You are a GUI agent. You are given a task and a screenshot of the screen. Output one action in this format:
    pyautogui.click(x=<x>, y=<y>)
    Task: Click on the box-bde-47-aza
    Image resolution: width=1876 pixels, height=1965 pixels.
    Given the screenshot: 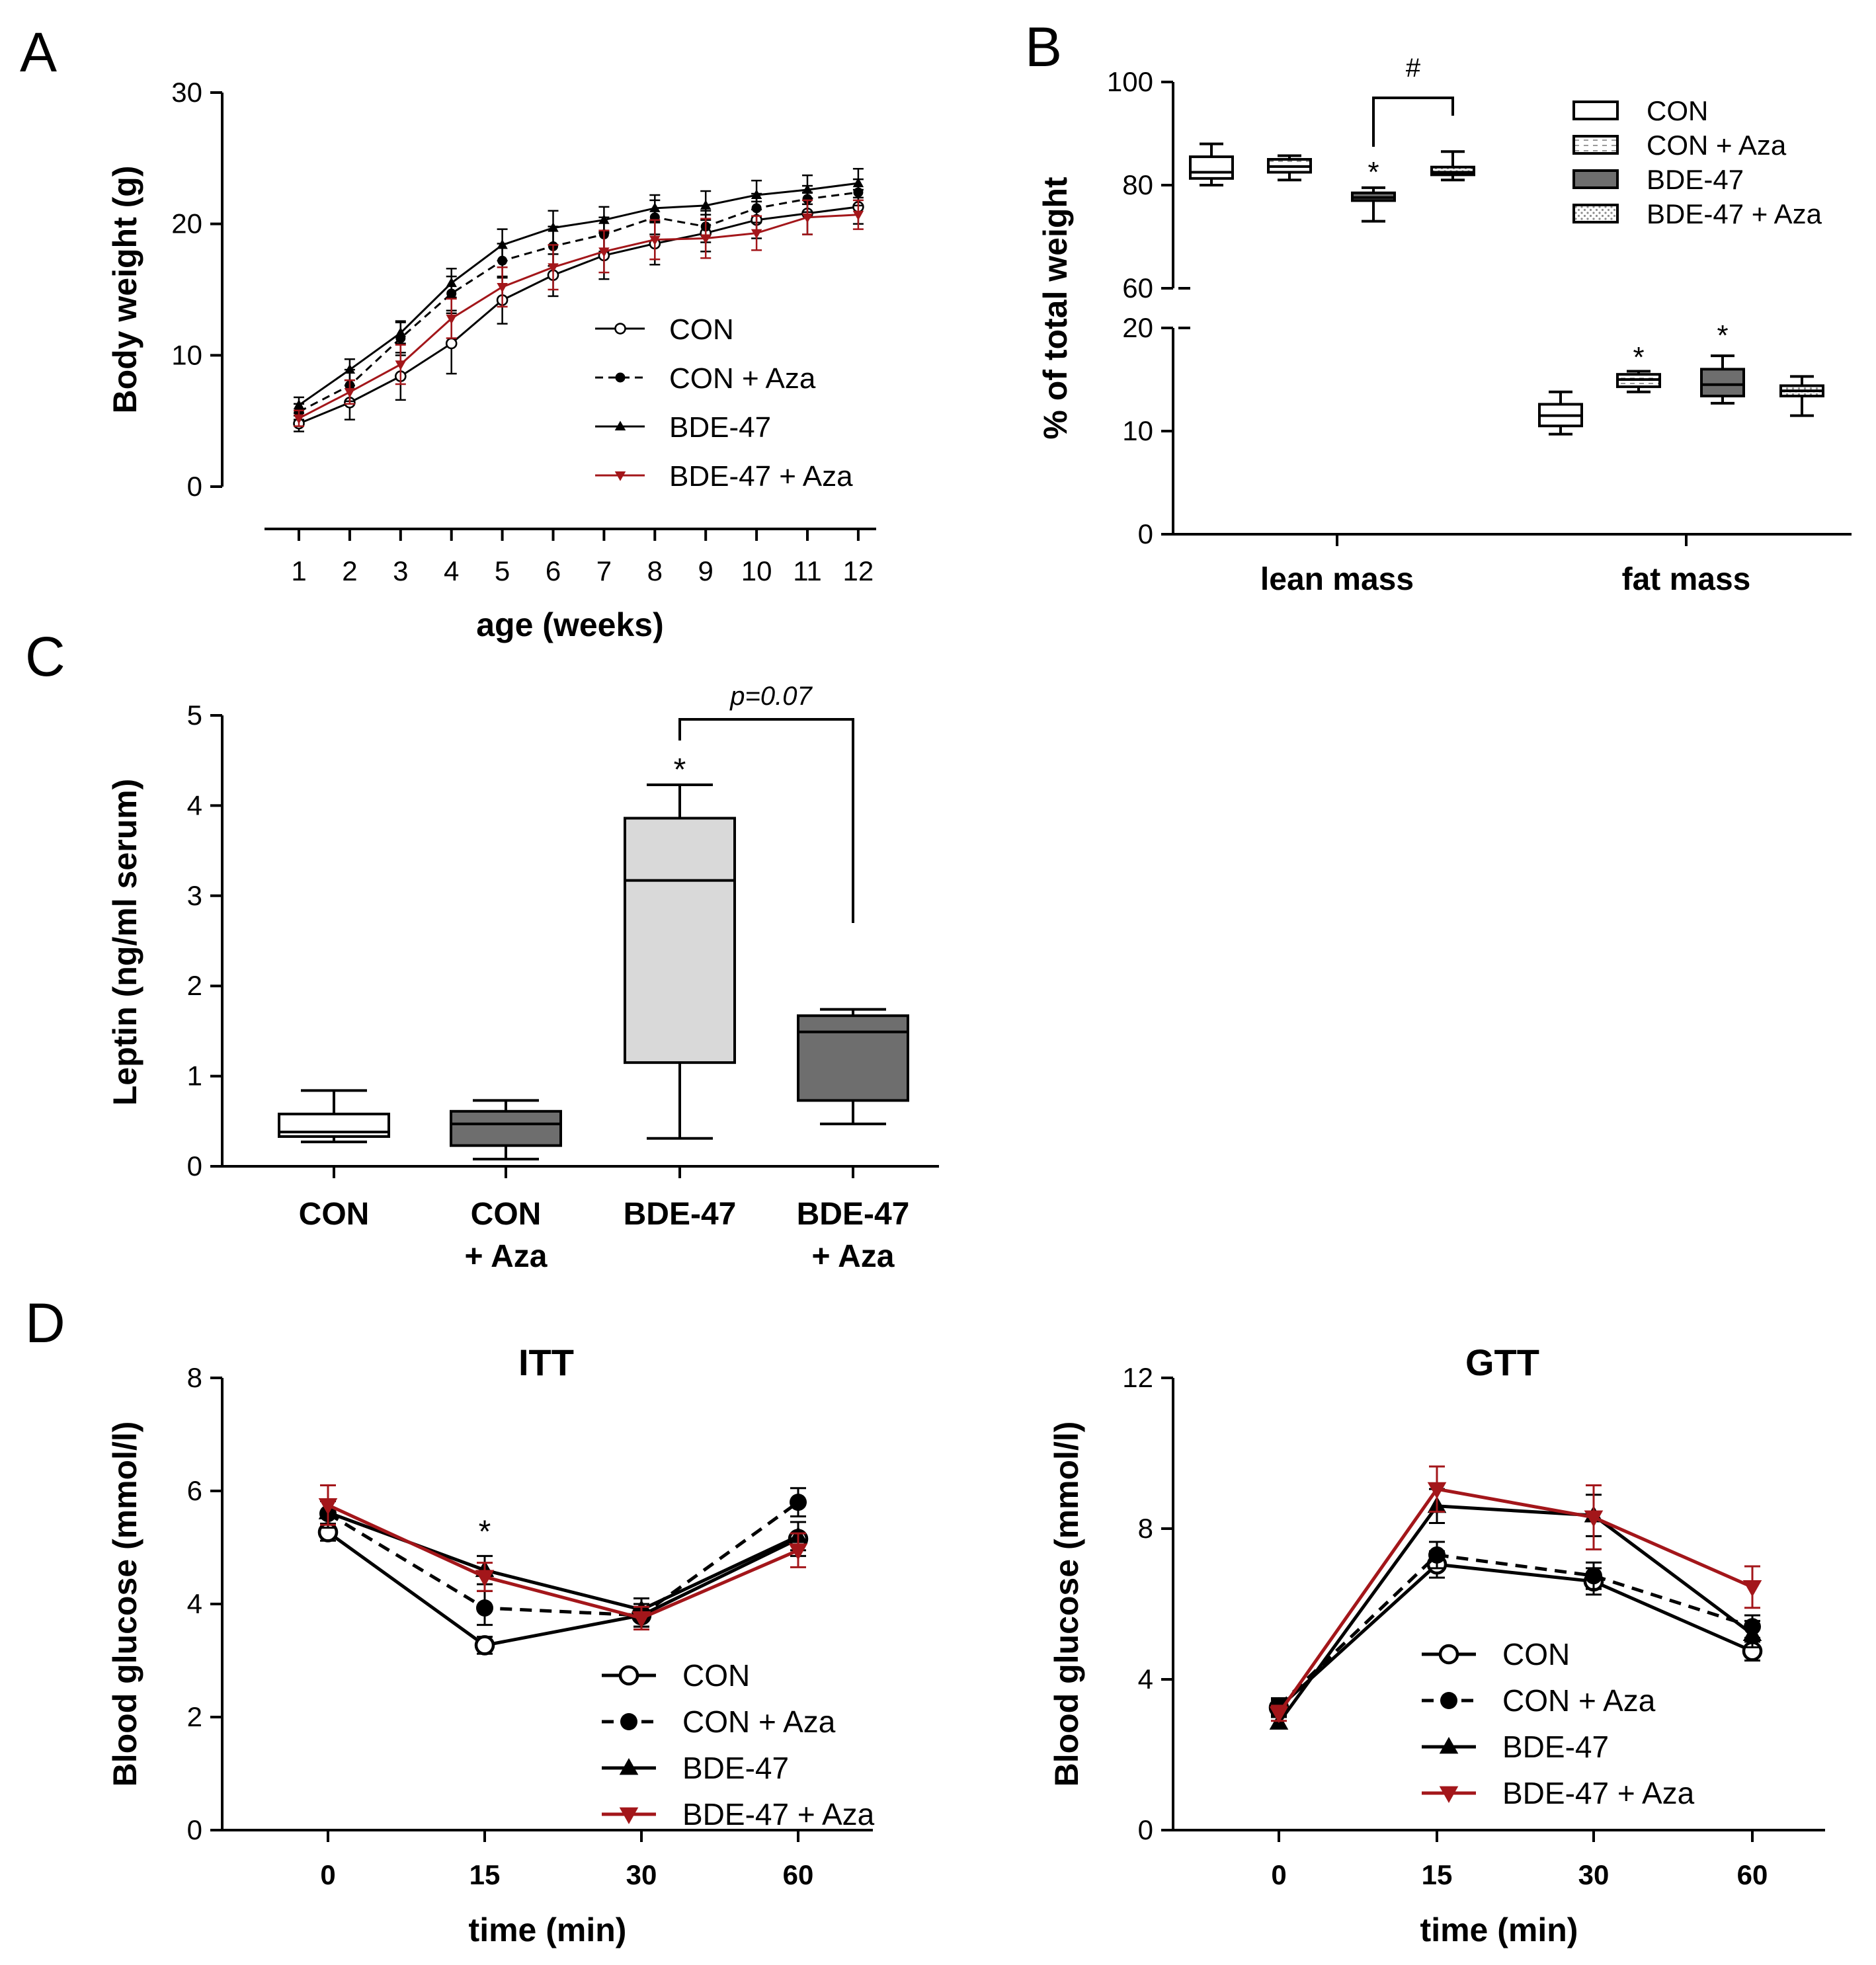 What is the action you would take?
    pyautogui.click(x=853, y=1058)
    